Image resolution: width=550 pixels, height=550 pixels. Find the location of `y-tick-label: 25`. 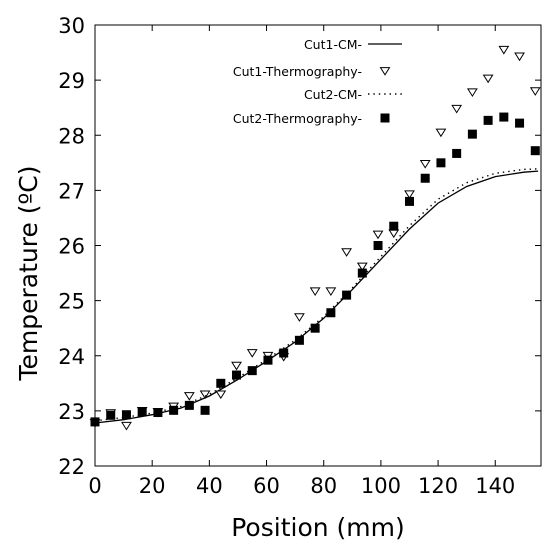

y-tick-label: 25 is located at coordinates (71, 302).